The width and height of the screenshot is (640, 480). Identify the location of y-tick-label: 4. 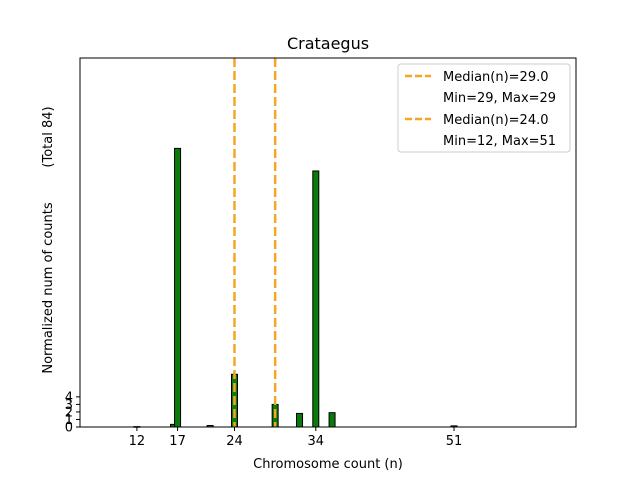
(69, 397).